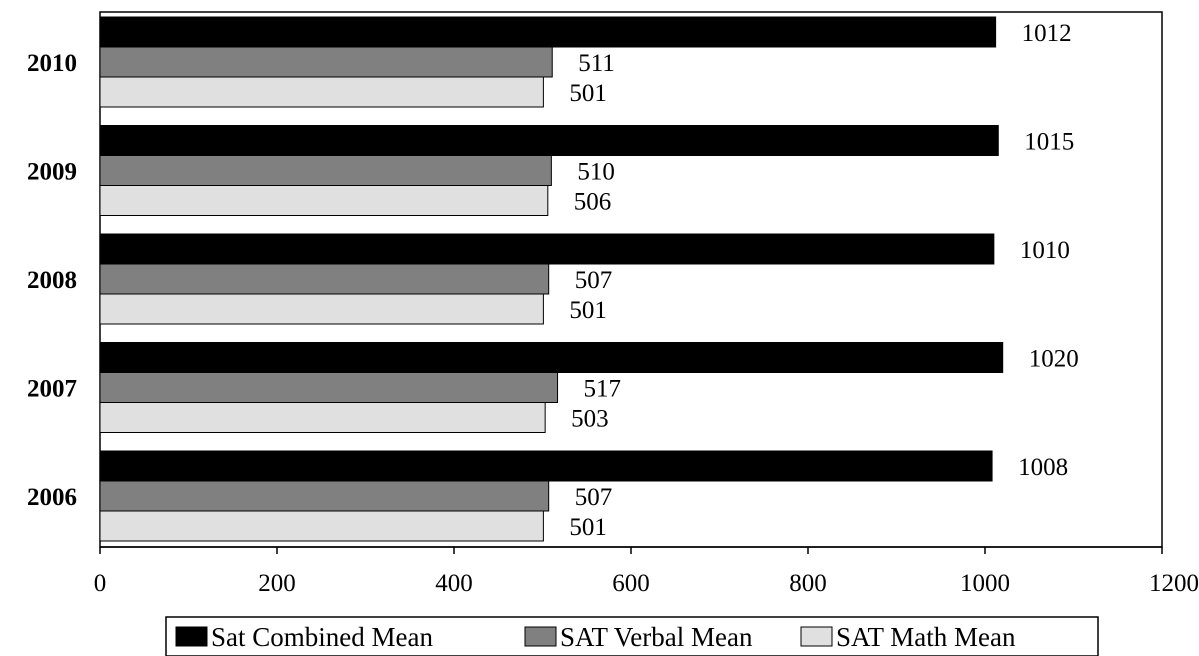  What do you see at coordinates (322, 417) in the screenshot?
I see `bar-2007-sat-math-mean` at bounding box center [322, 417].